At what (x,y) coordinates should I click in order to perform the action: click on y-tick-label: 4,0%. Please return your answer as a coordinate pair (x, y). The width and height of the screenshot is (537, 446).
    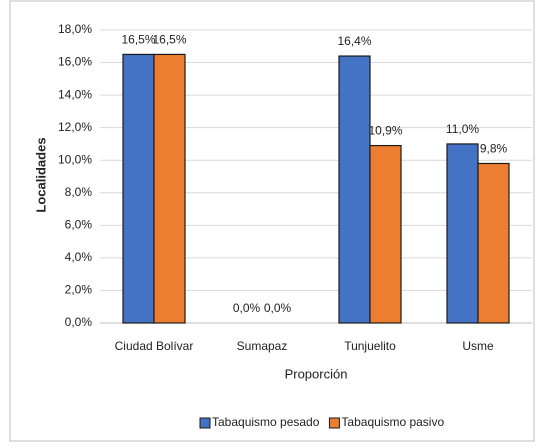
    Looking at the image, I should click on (79, 257).